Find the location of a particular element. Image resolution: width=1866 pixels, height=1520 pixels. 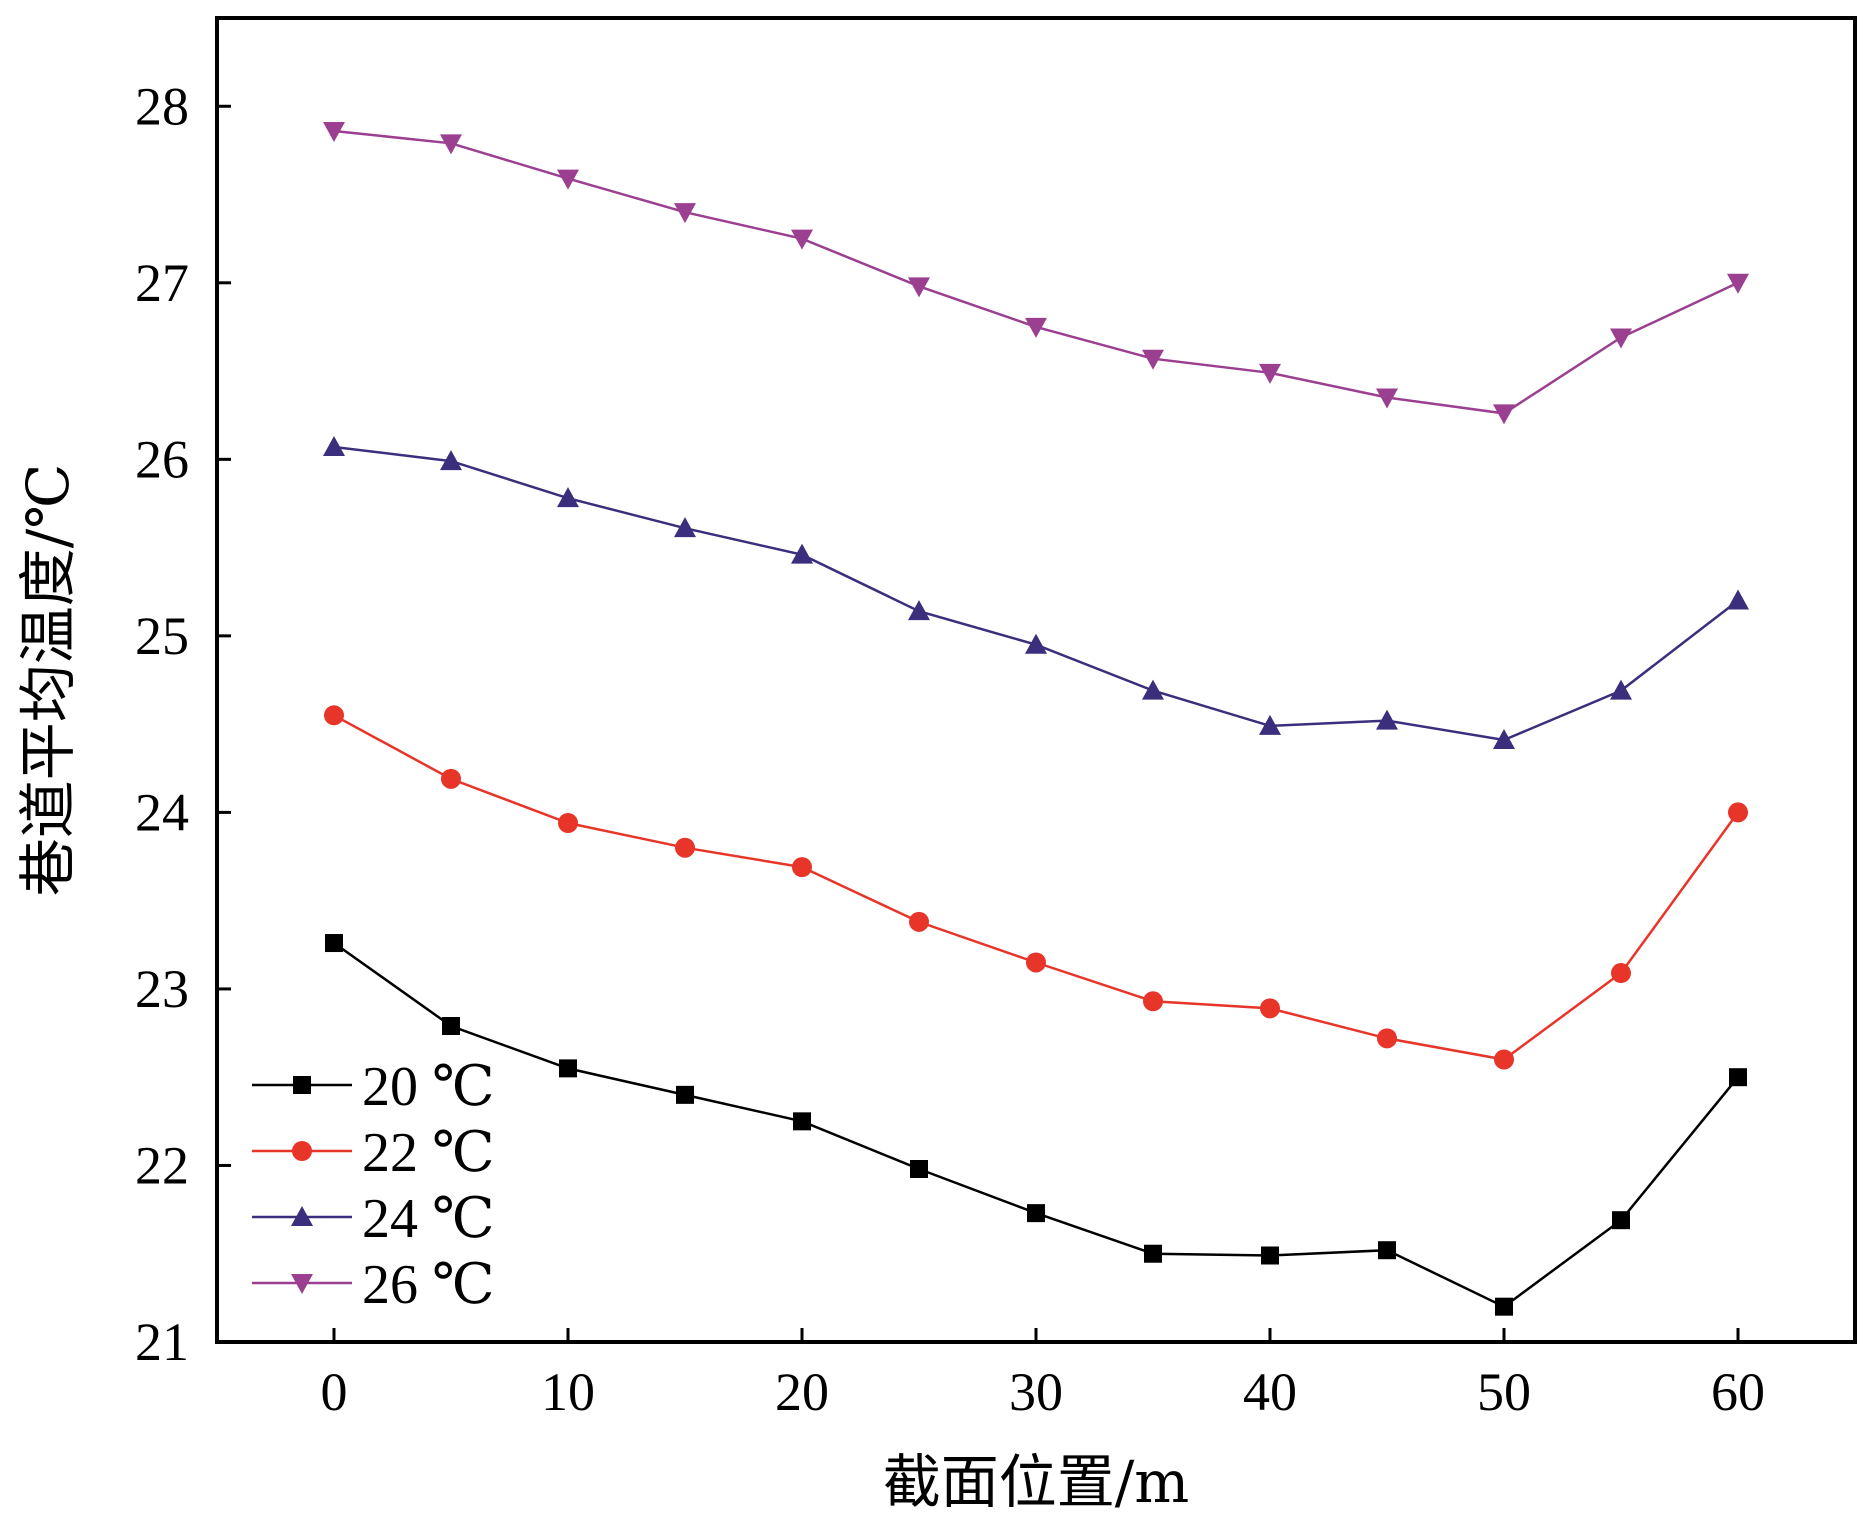

legend-item: 22 ℃ is located at coordinates (373, 1153).